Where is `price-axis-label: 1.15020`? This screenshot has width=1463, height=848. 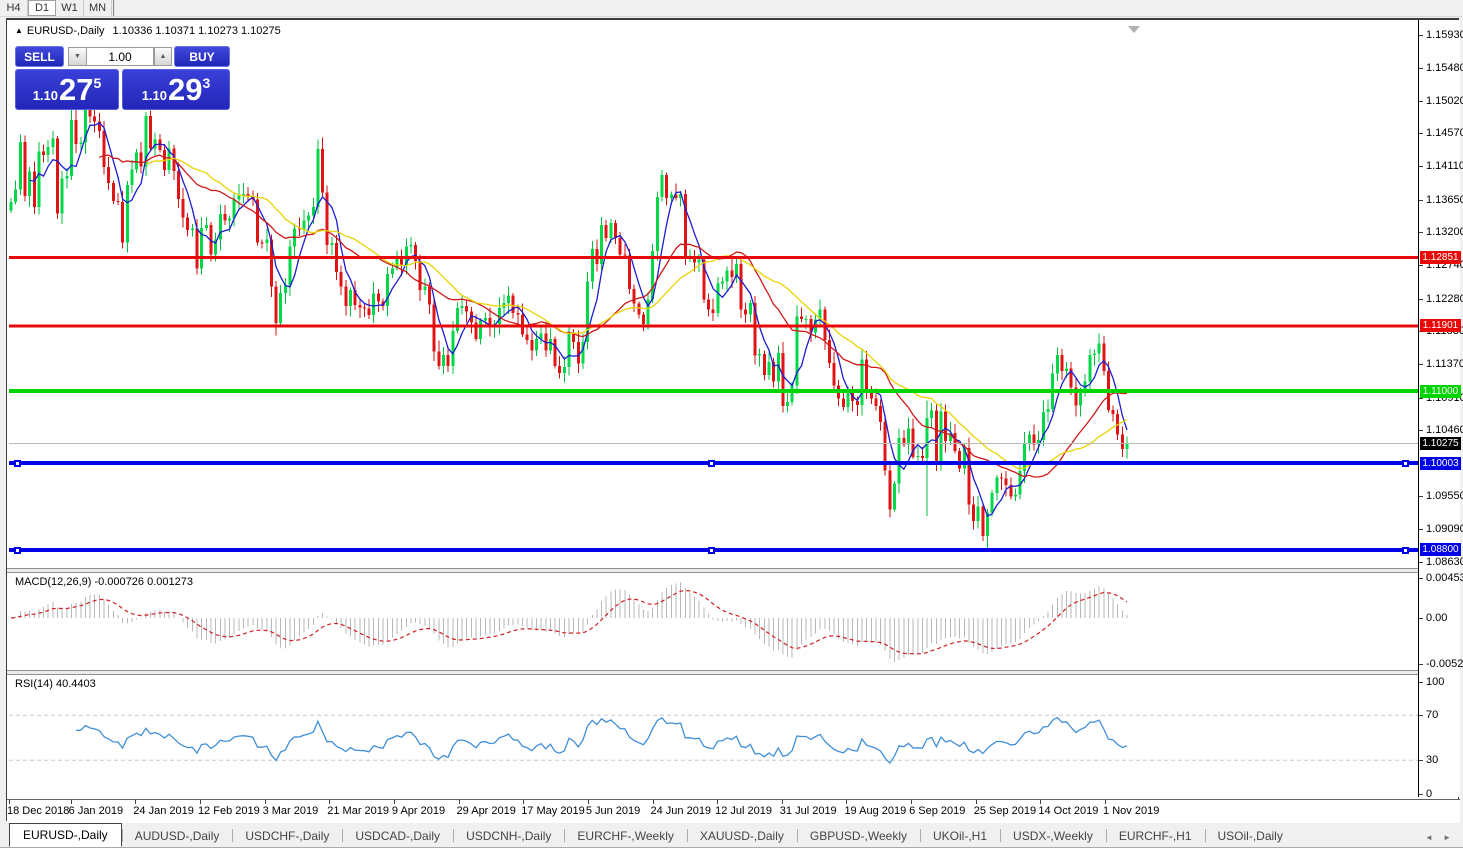
price-axis-label: 1.15020 is located at coordinates (1444, 100).